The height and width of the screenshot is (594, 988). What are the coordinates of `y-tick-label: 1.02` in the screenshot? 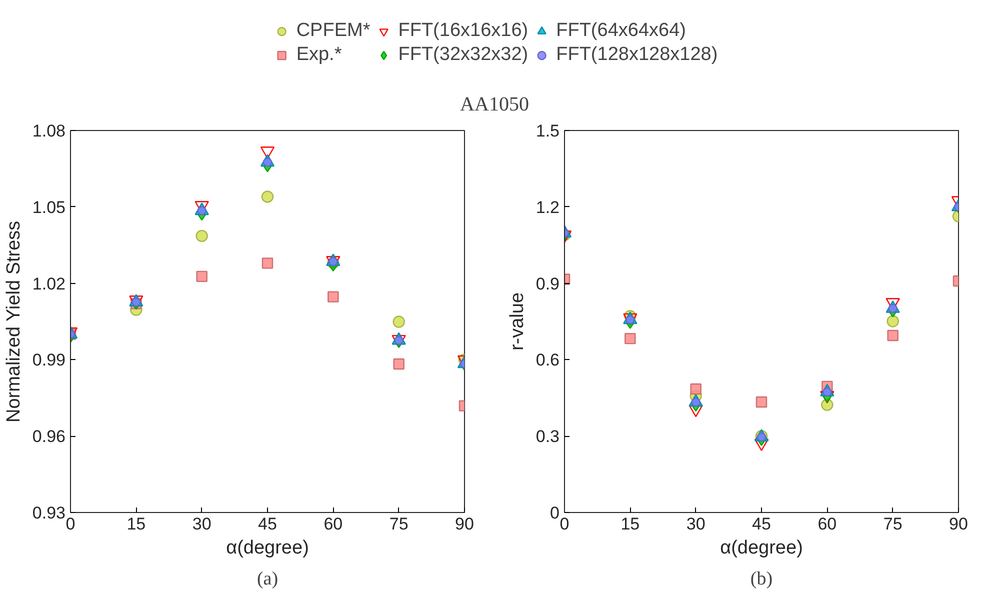 It's located at (49, 284).